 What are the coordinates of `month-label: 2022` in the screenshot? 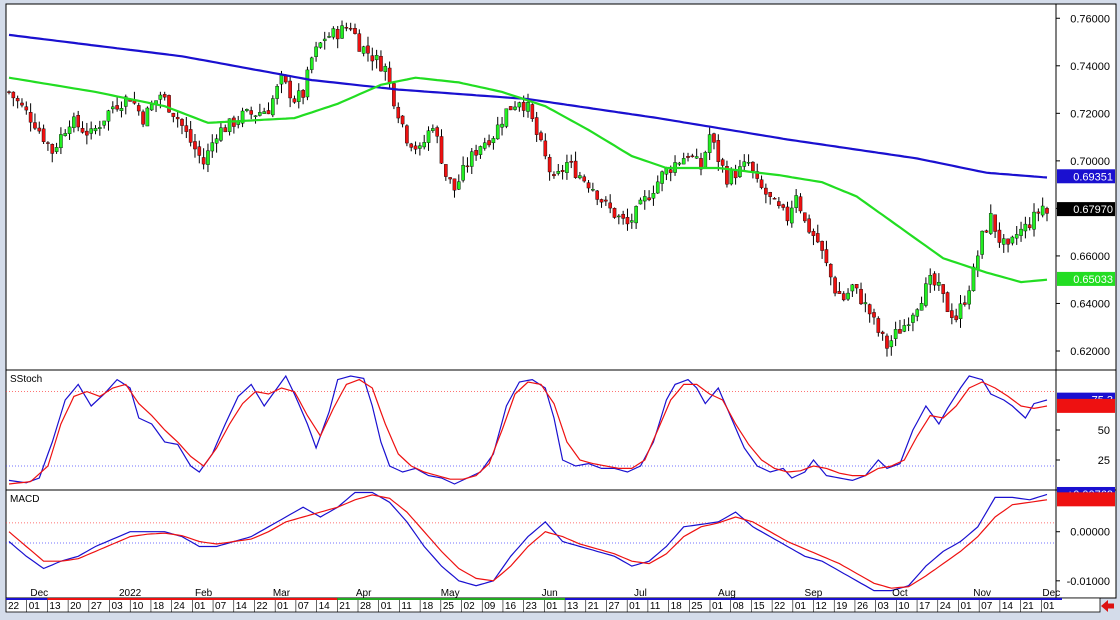 It's located at (130, 593).